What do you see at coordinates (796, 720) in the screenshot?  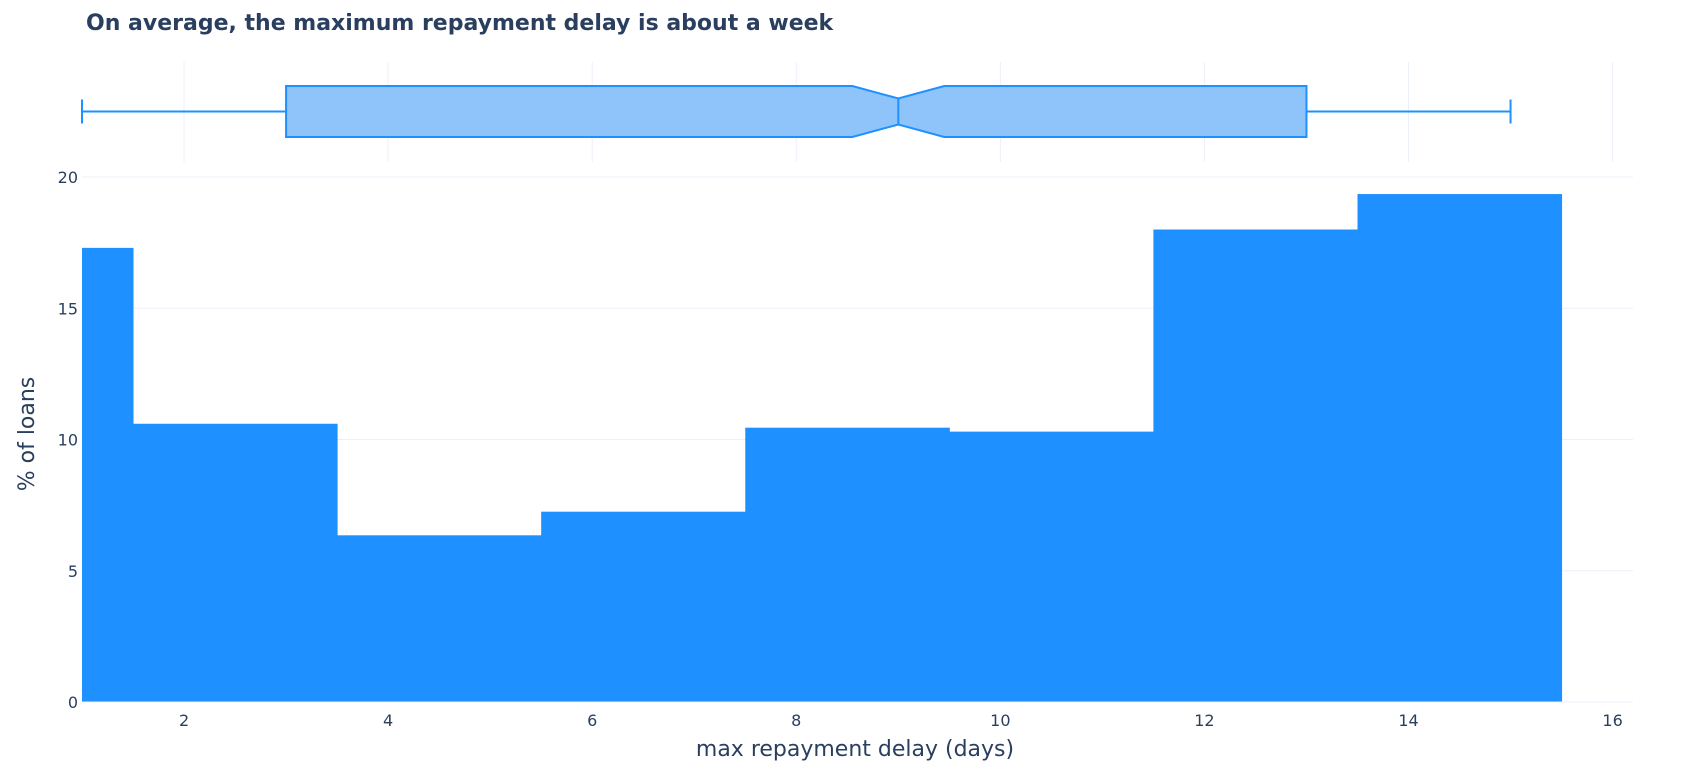 I see `x-tick-label: 8` at bounding box center [796, 720].